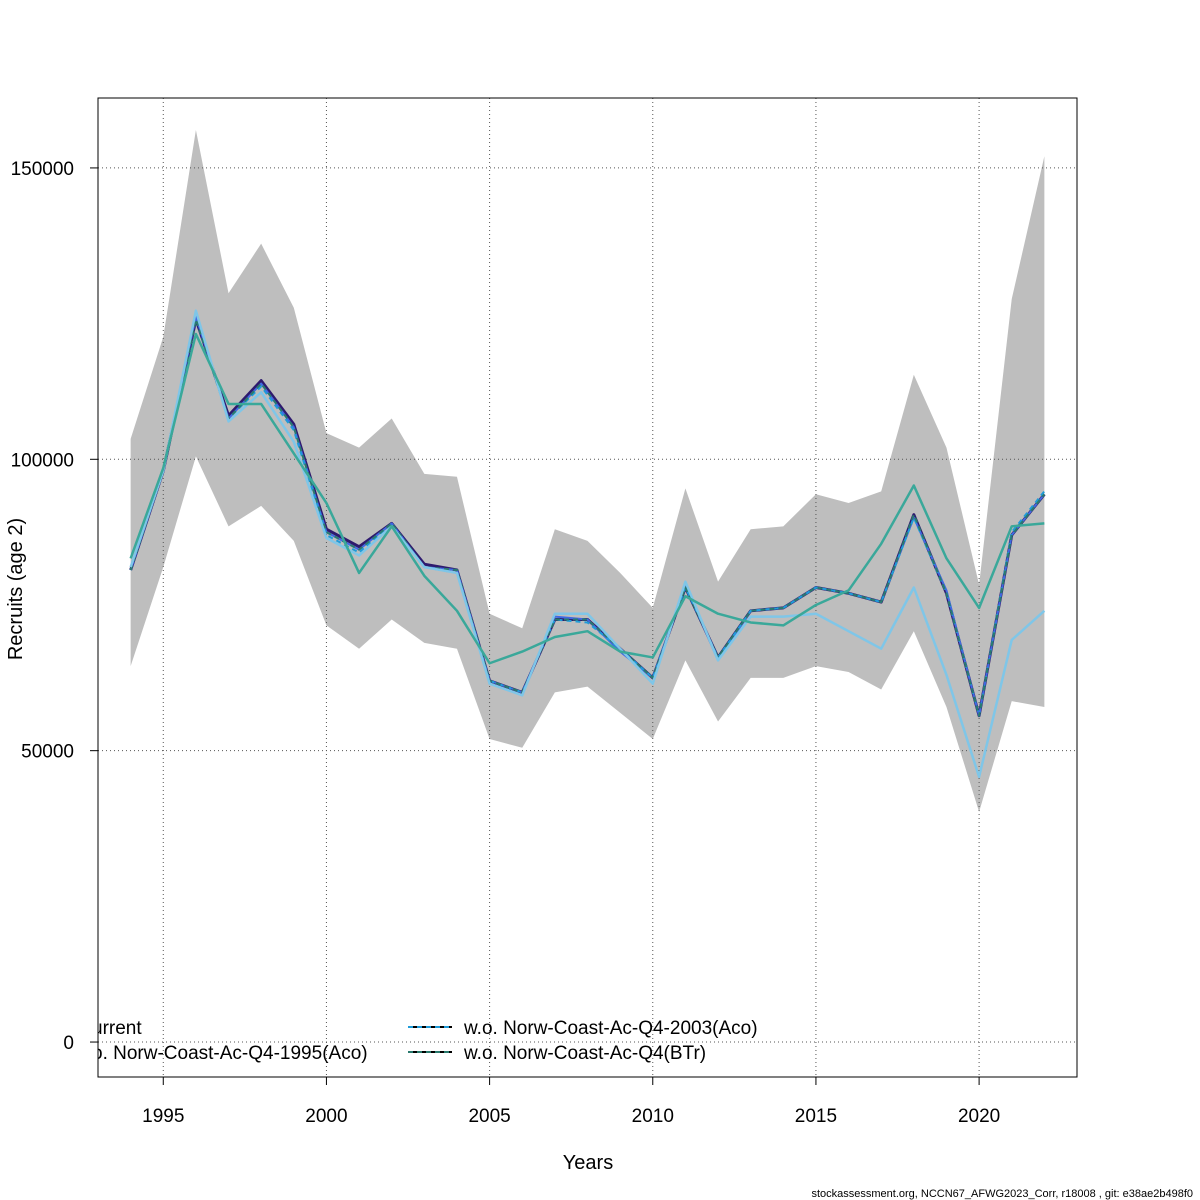 This screenshot has height=1200, width=1200. What do you see at coordinates (610, 1028) in the screenshot?
I see `legend-label: w.o. Norw-Coast-Ac-Q4-2003(Aco)` at bounding box center [610, 1028].